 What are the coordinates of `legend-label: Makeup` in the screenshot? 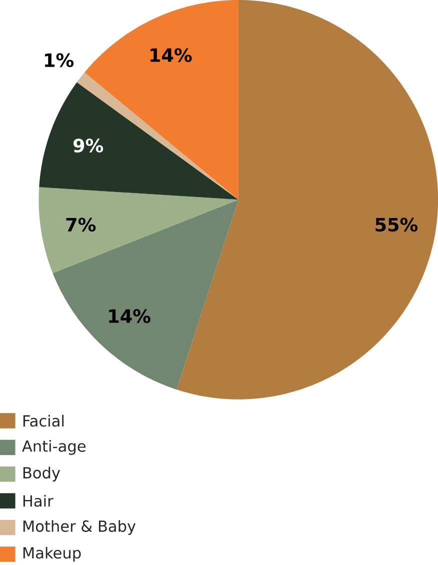 It's located at (52, 554).